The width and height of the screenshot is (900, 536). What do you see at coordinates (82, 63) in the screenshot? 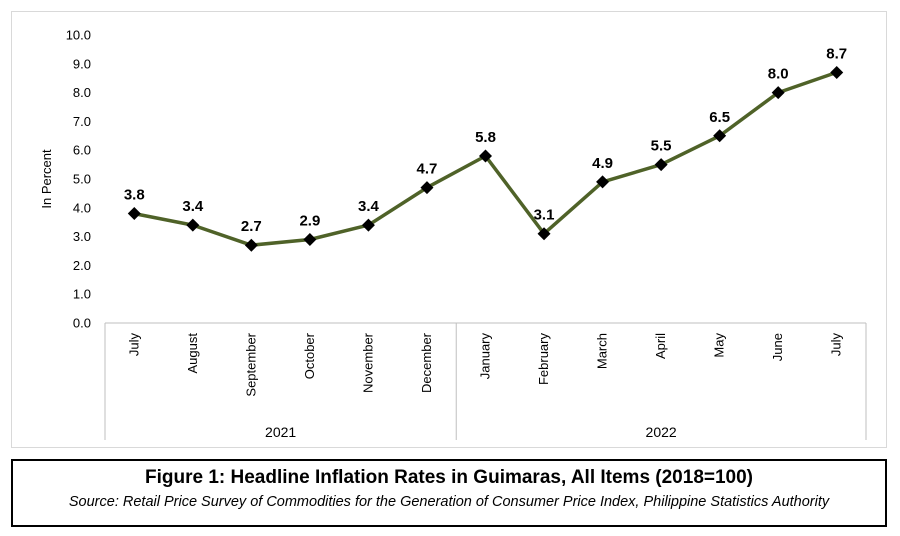
I see `y-tick-label: 9.0` at bounding box center [82, 63].